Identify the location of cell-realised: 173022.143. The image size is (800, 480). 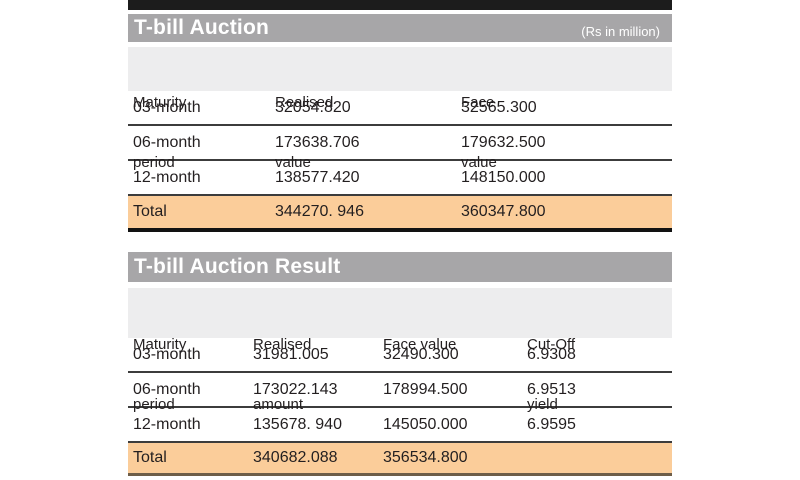
(295, 389).